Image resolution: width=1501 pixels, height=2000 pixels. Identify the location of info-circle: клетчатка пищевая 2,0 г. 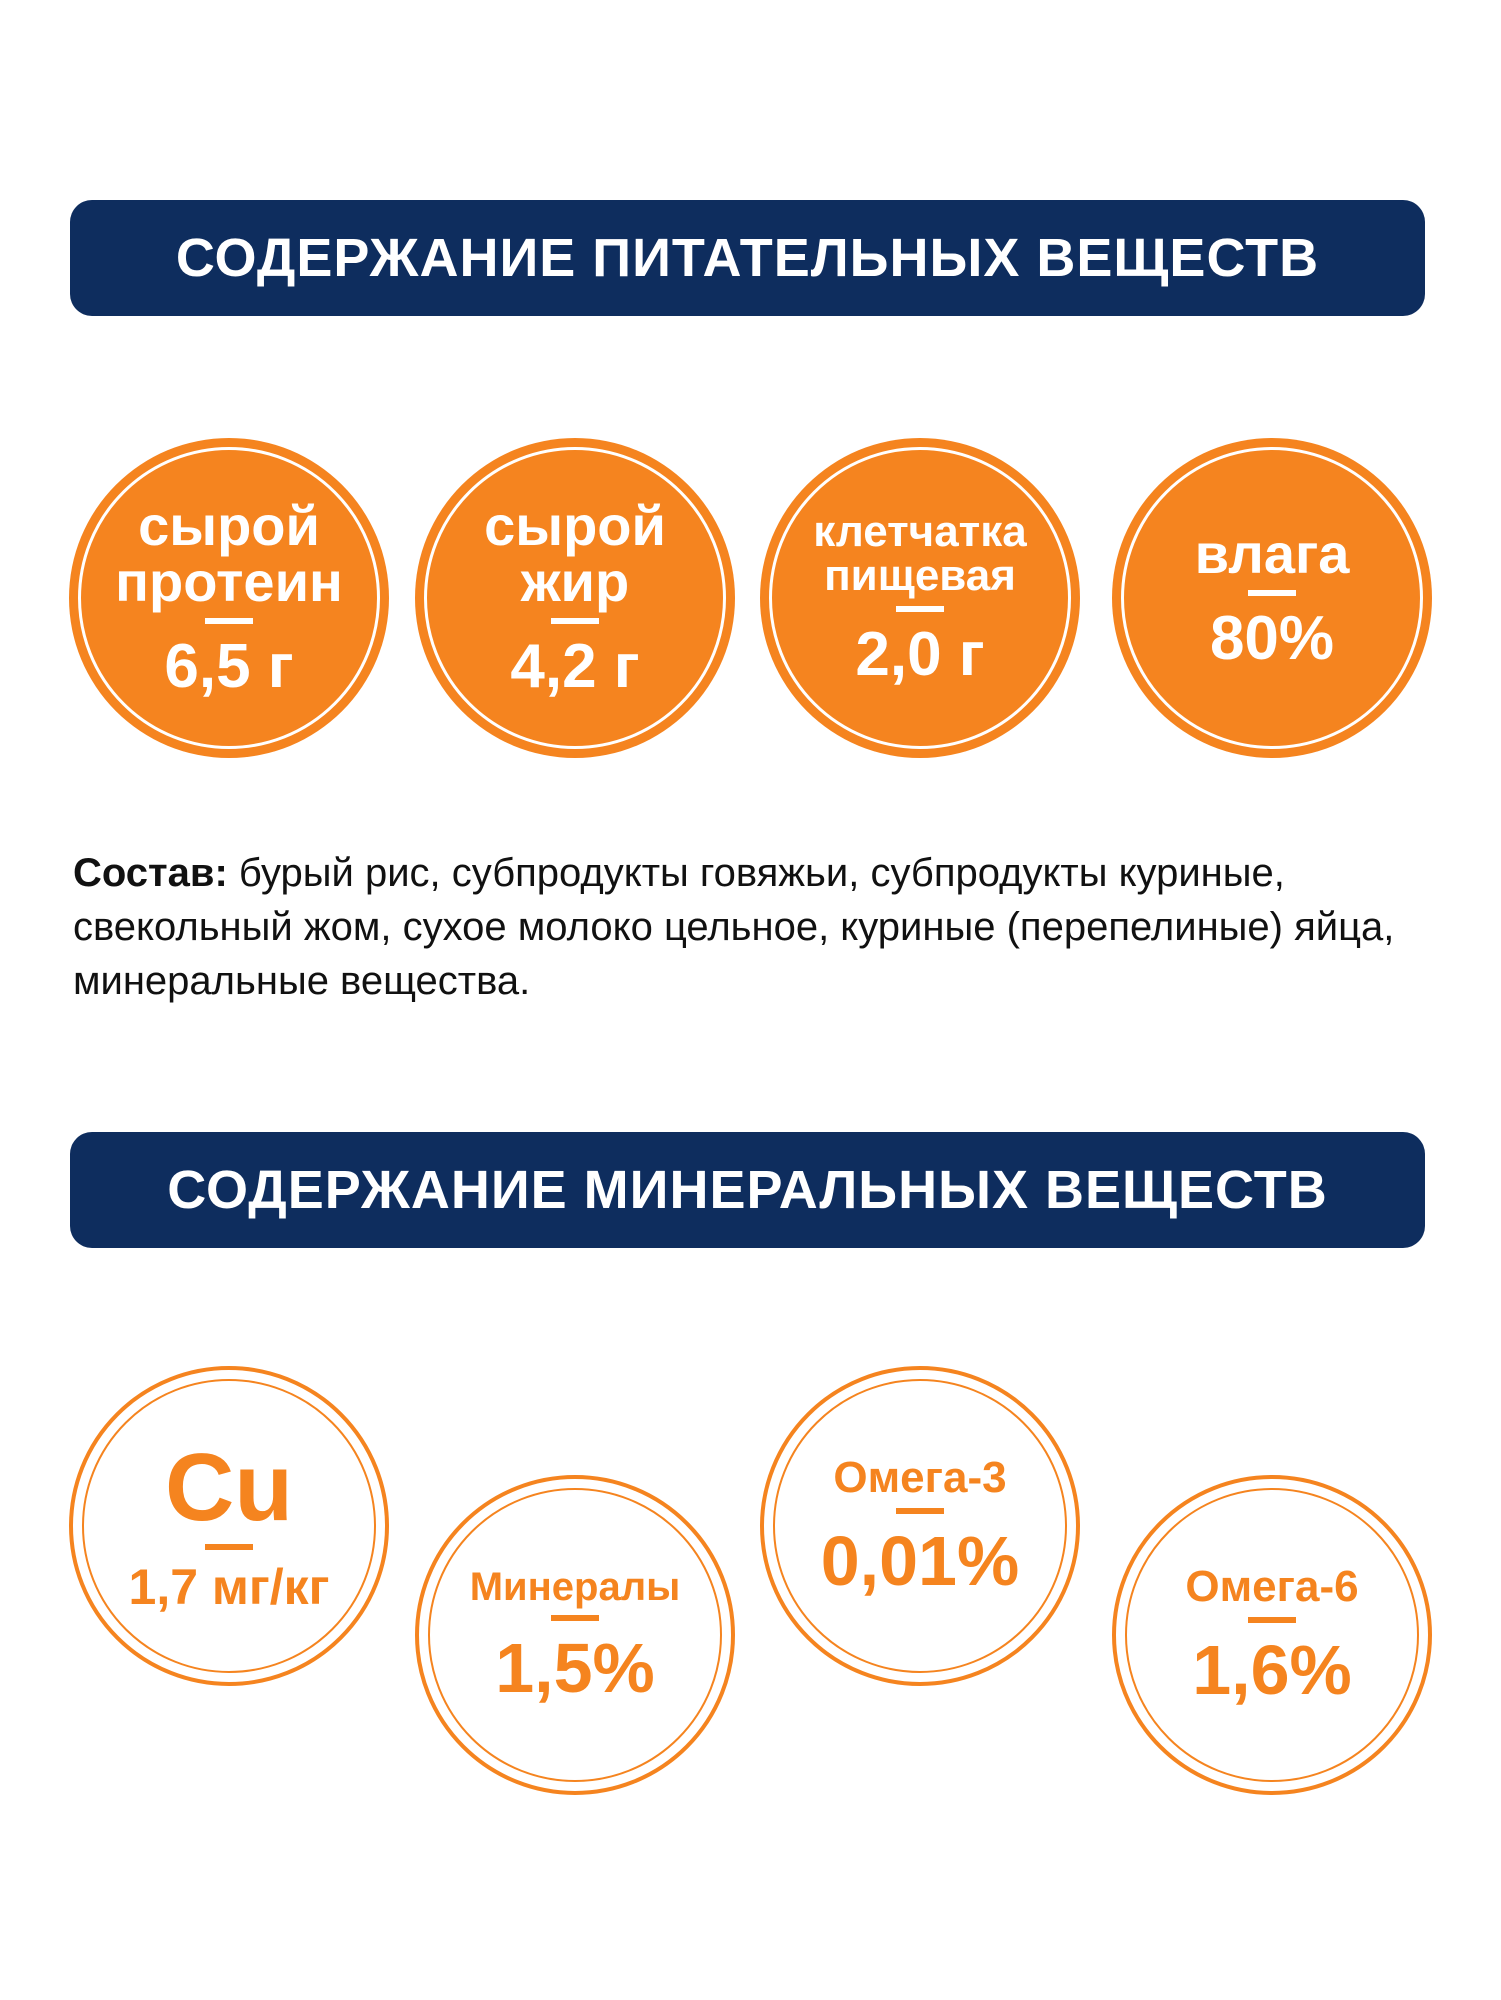
(920, 598).